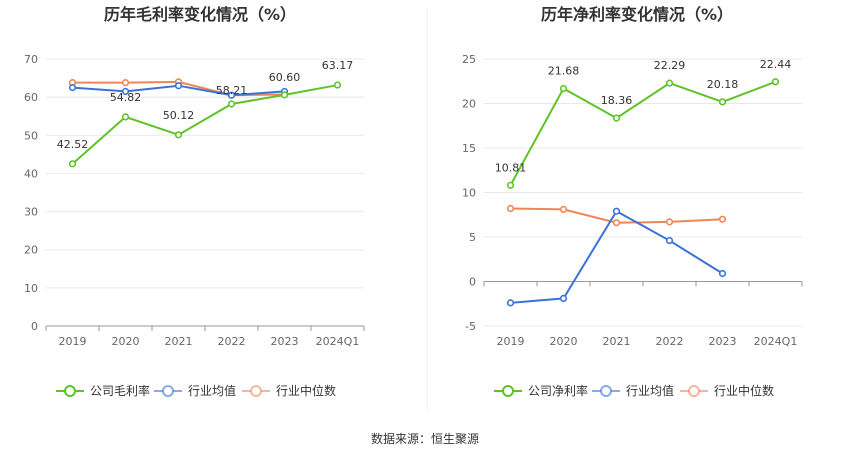 This screenshot has width=850, height=459. I want to click on data-label: 22.29, so click(670, 65).